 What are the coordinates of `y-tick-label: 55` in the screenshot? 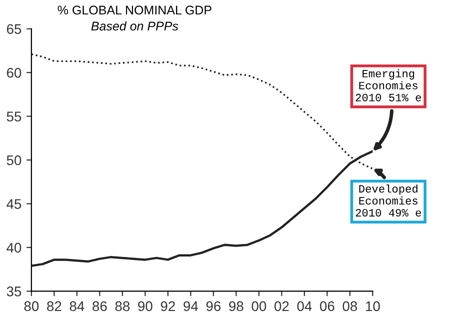 It's located at (14, 117).